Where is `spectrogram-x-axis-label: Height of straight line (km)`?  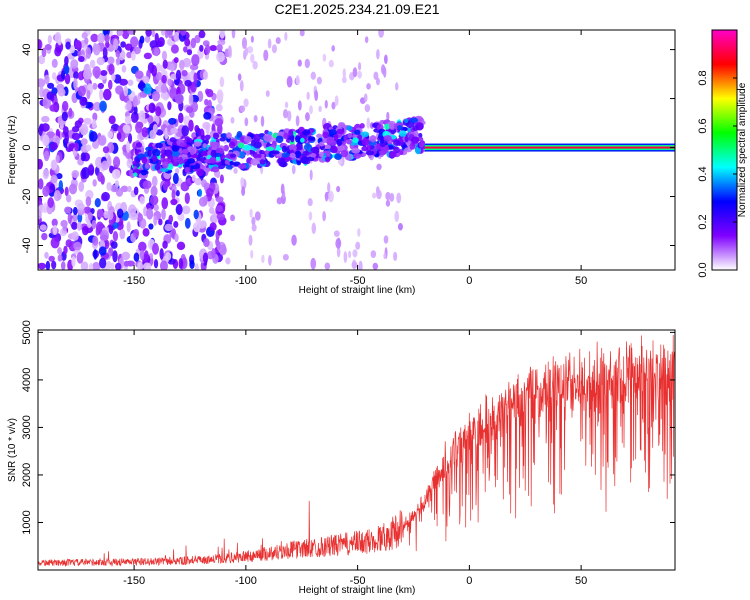
spectrogram-x-axis-label: Height of straight line (km) is located at coordinates (357, 290).